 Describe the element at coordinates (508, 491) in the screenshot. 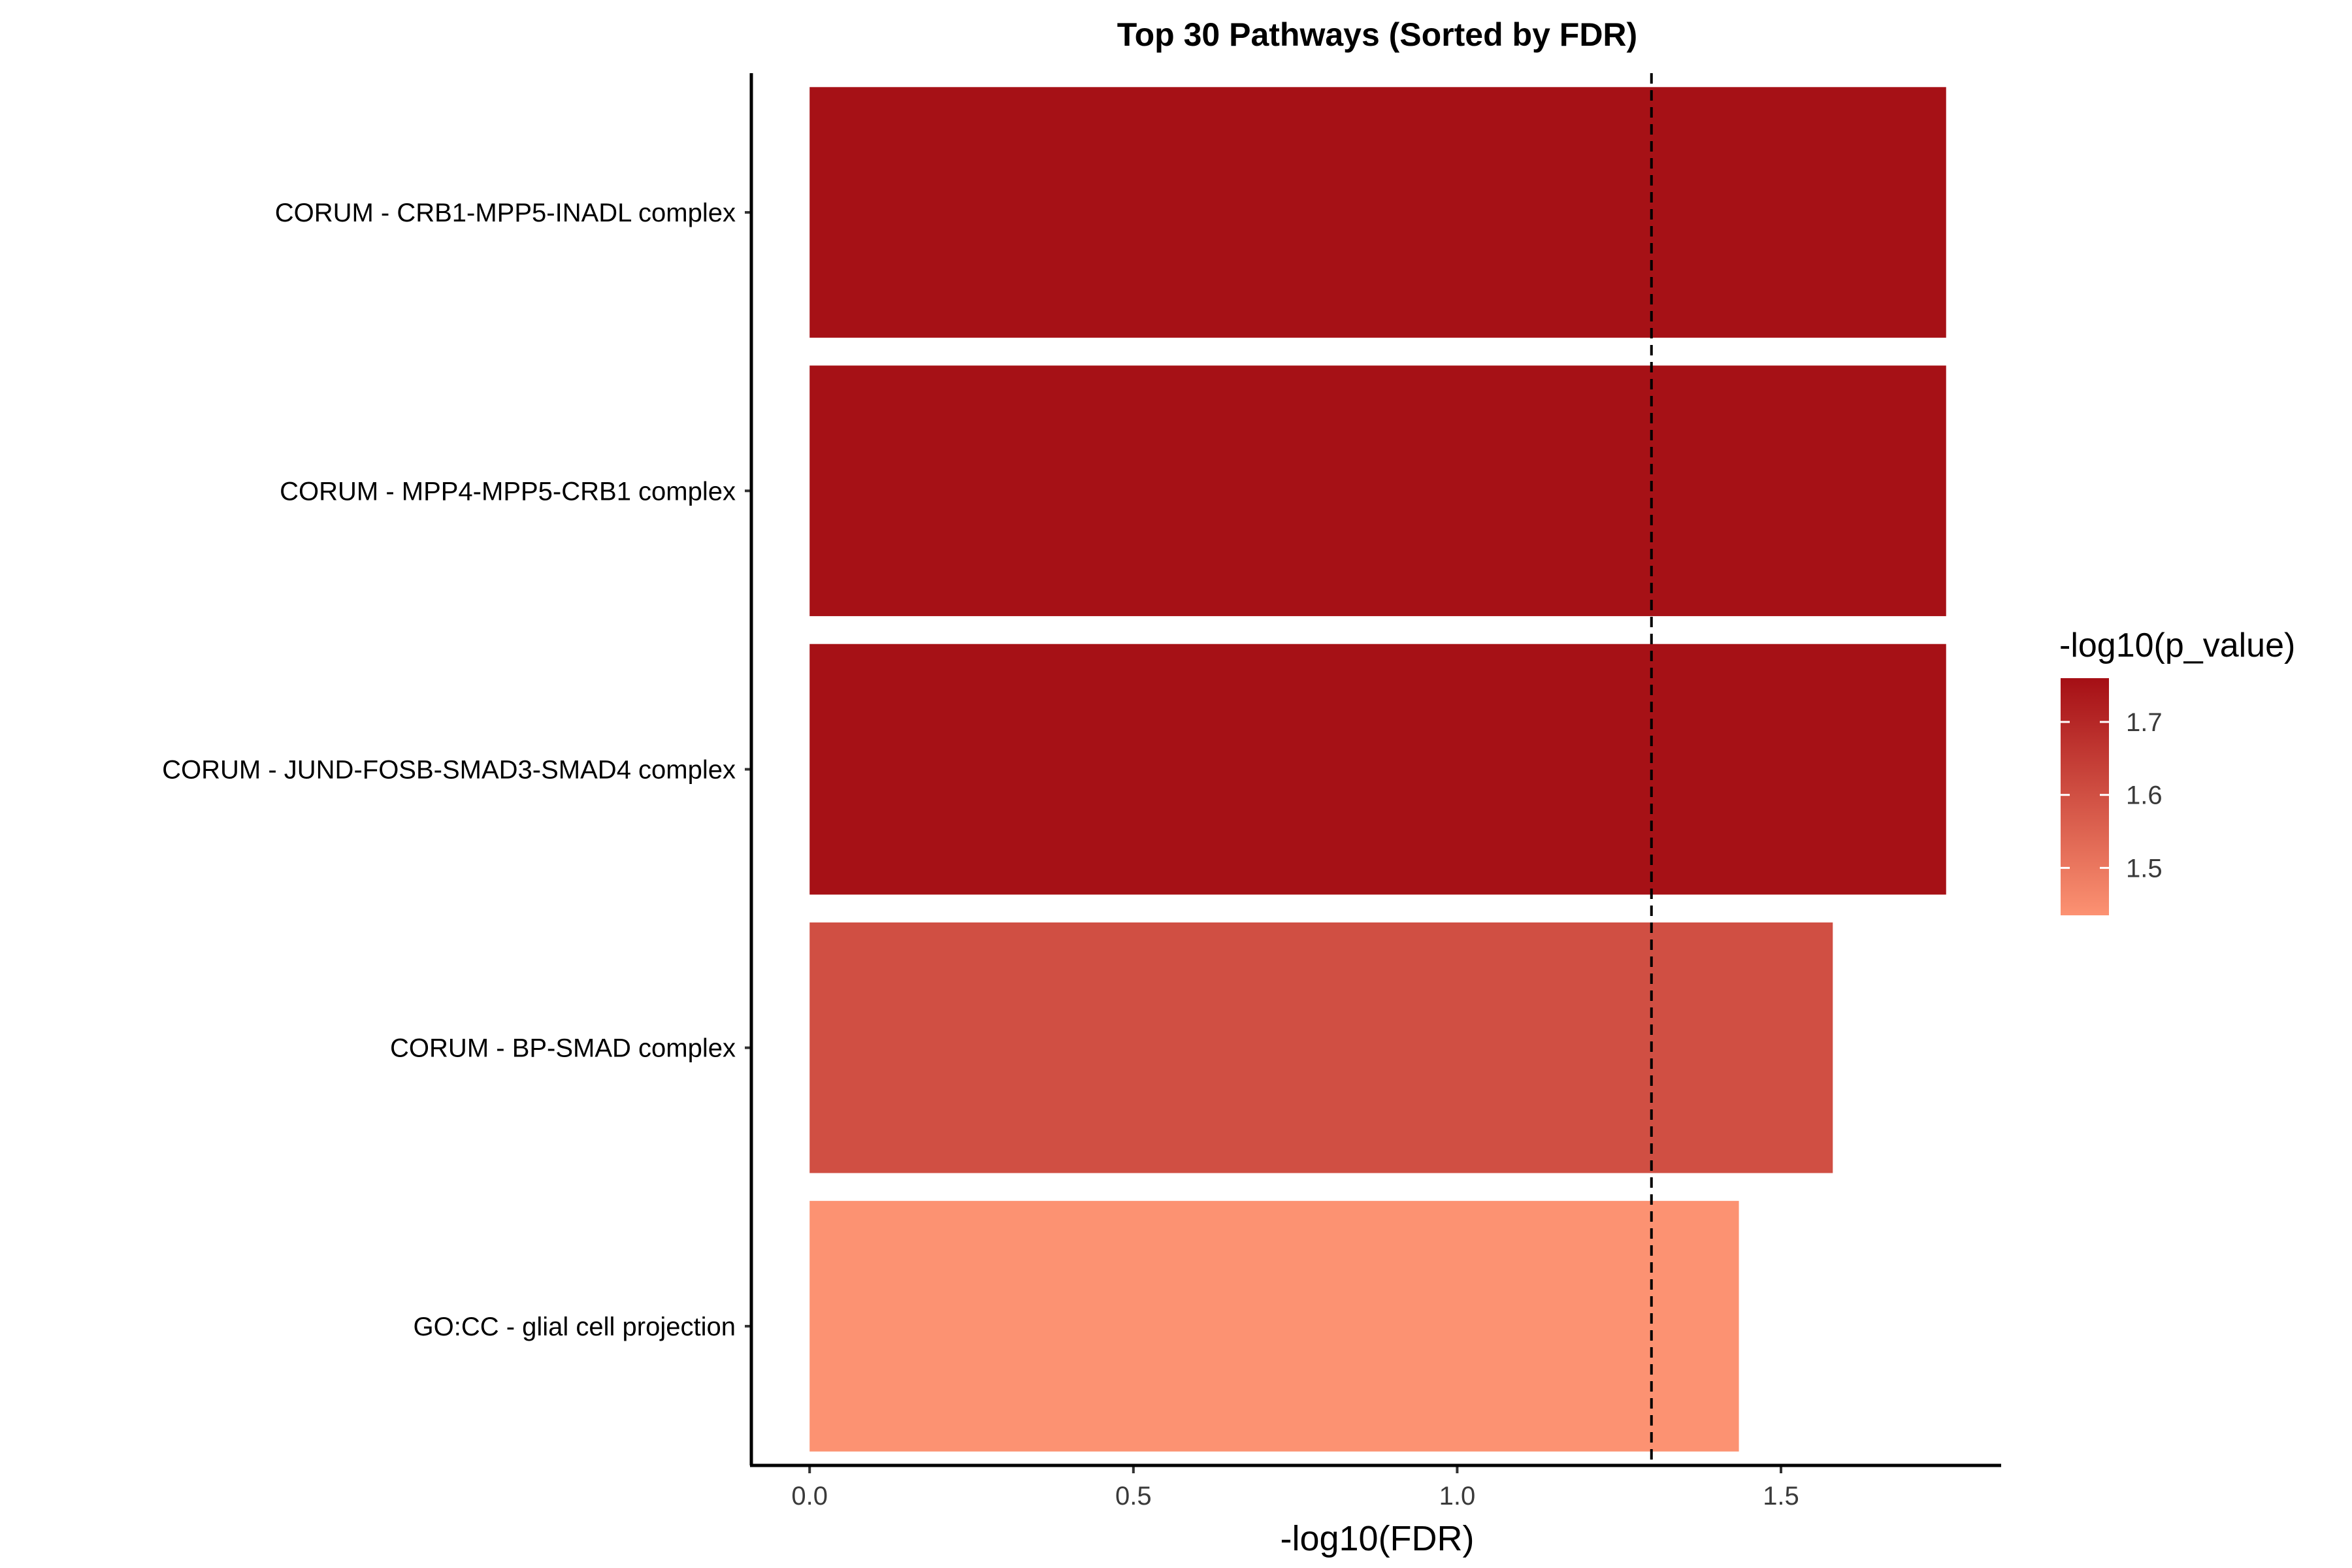

I see `y-tick-label: CORUM - MPP4-MPP5-CRB1 complex` at that location.